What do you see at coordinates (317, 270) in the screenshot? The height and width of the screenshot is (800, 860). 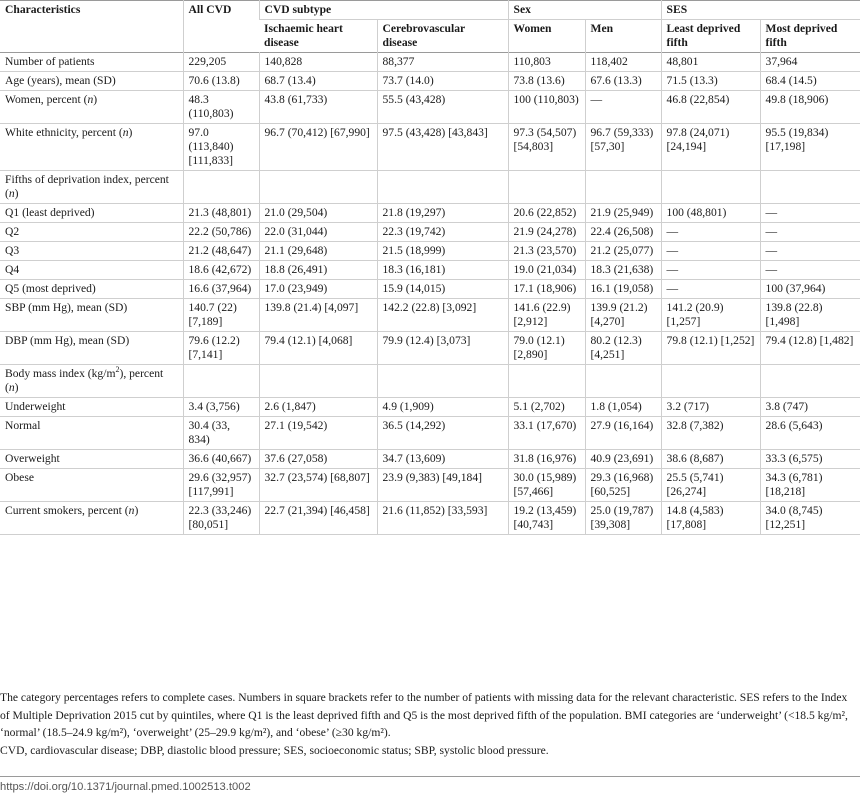 I see `cell: 18.8 (26,491)` at bounding box center [317, 270].